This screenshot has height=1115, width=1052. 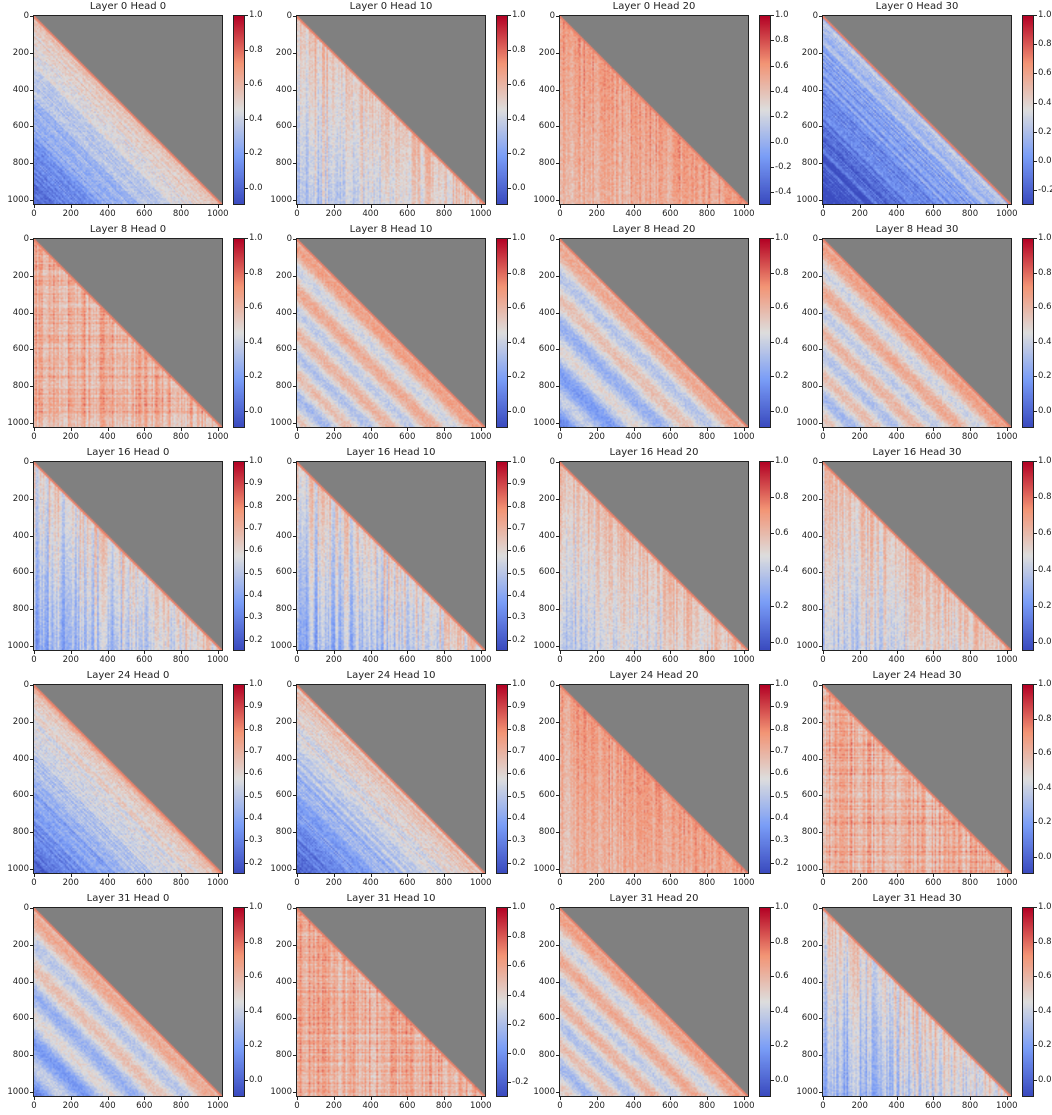 What do you see at coordinates (128, 452) in the screenshot?
I see `panel-title: Layer 16 Head 0` at bounding box center [128, 452].